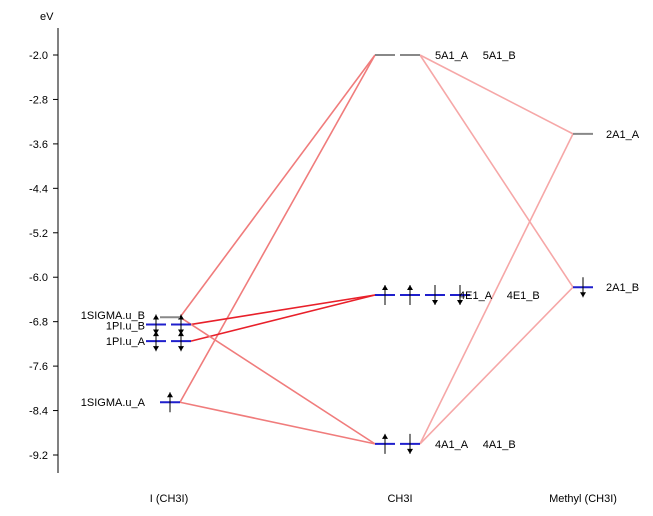 The image size is (653, 516). Describe the element at coordinates (583, 499) in the screenshot. I see `column-label-methyl: Methyl (CH3I)` at that location.